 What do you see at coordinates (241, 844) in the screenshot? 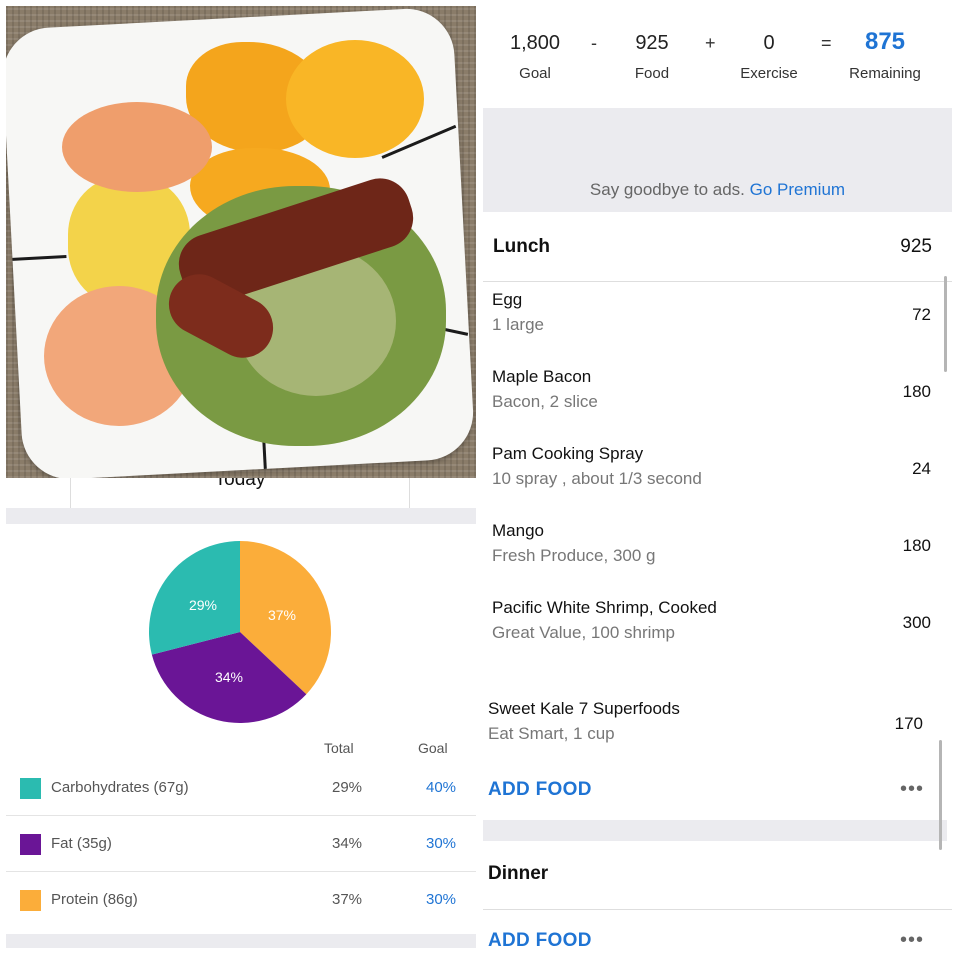
I see `macro-row-fat: Fat (35g) 34% 30%` at bounding box center [241, 844].